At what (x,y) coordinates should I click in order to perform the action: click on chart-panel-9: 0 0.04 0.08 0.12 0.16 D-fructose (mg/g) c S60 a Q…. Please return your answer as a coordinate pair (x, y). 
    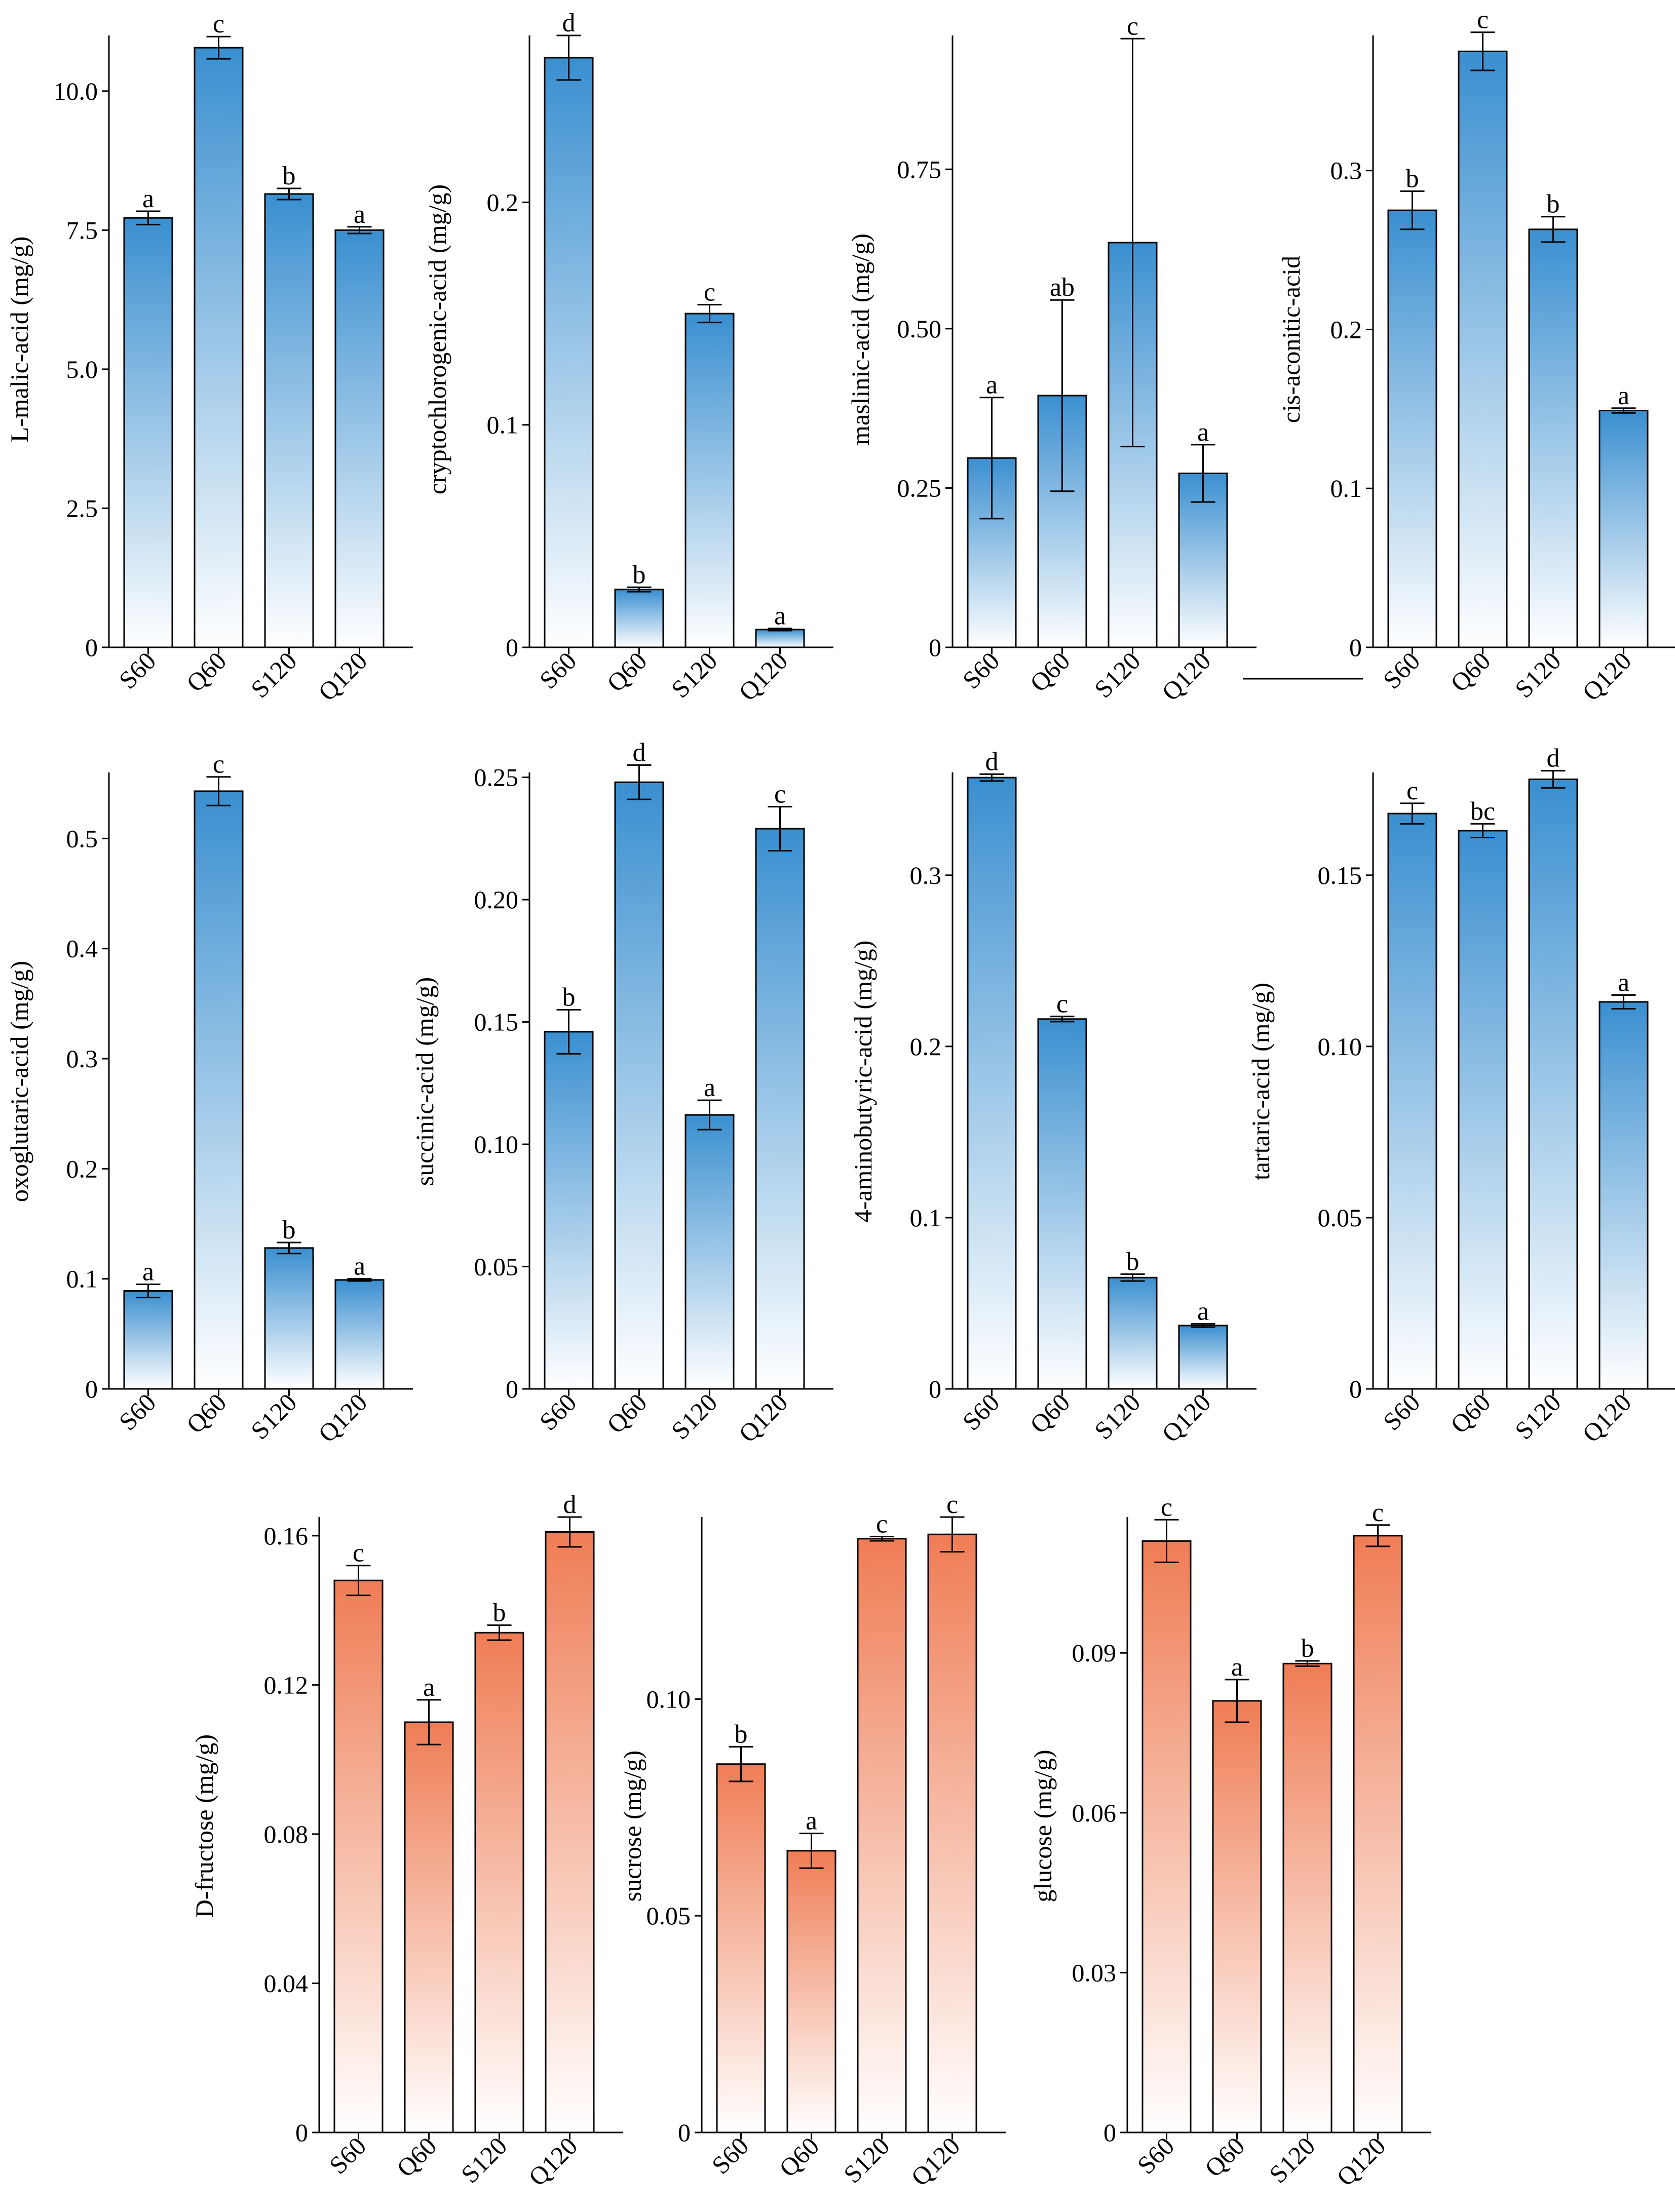
    Looking at the image, I should click on (406, 1841).